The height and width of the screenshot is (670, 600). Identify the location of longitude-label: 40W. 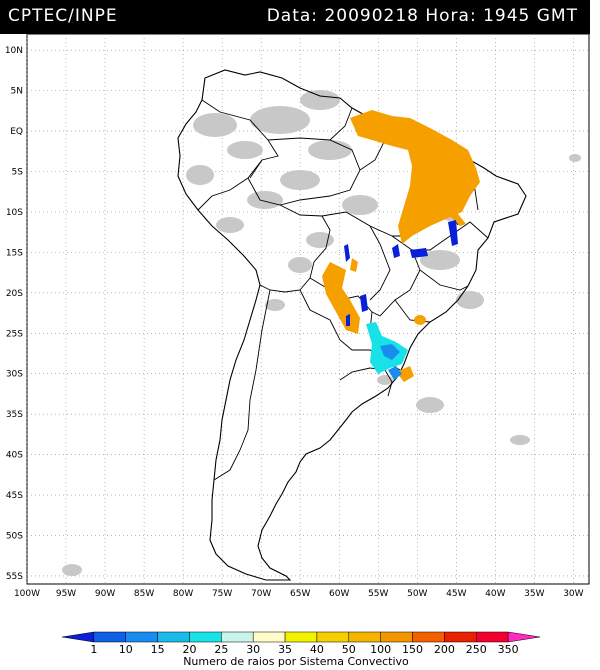
(495, 594).